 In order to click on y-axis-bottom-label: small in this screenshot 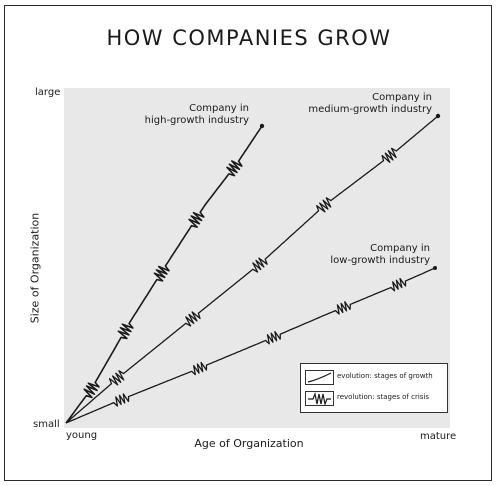, I will do `click(46, 424)`.